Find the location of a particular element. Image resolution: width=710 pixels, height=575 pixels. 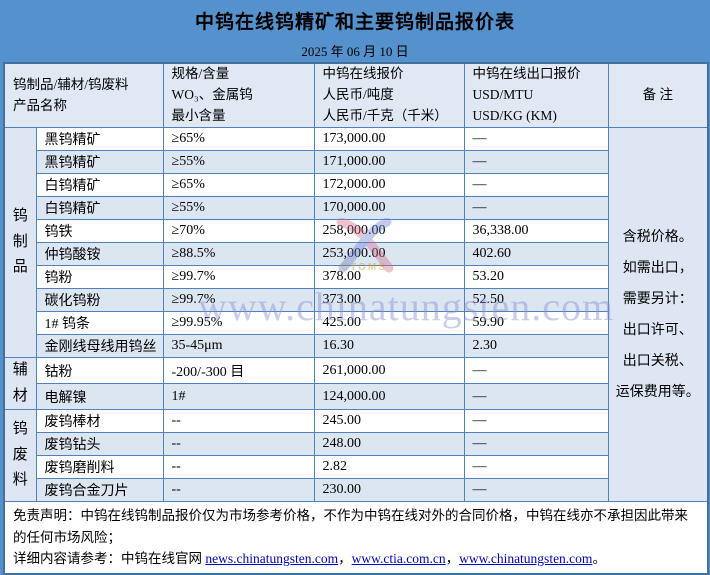

col-header-spec: 规格/含量 WO₃、金属钨 最小含量 is located at coordinates (238, 95).